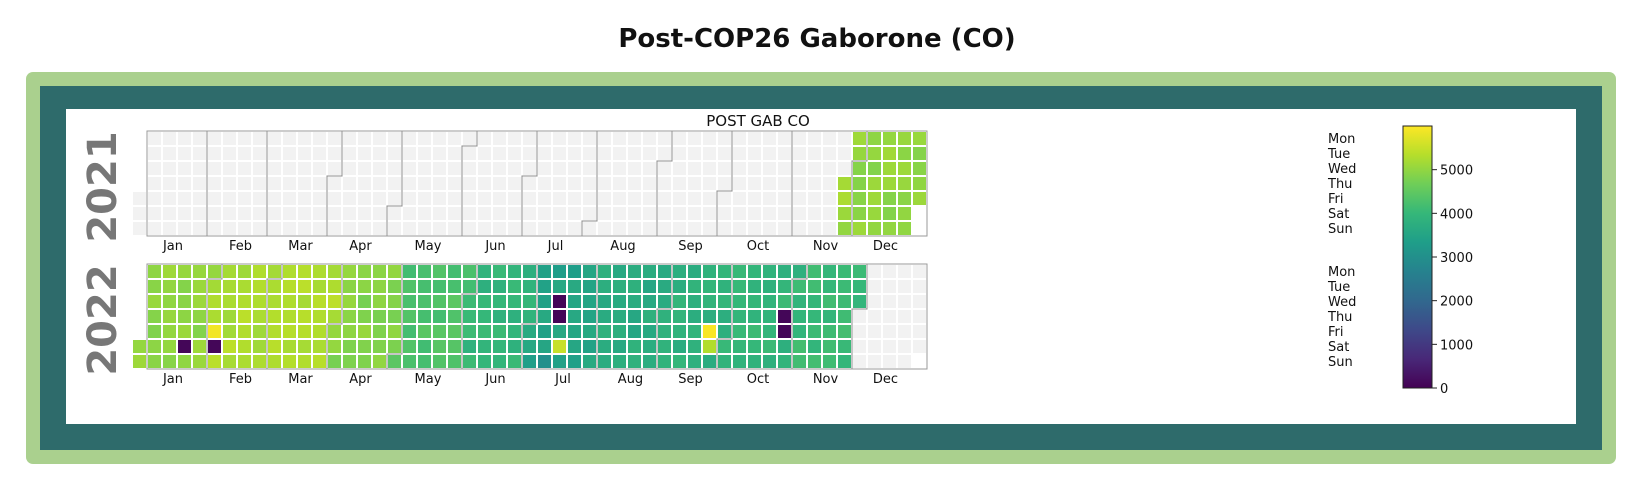  Describe the element at coordinates (1342, 302) in the screenshot. I see `weekday-label-wed: Wed` at that location.